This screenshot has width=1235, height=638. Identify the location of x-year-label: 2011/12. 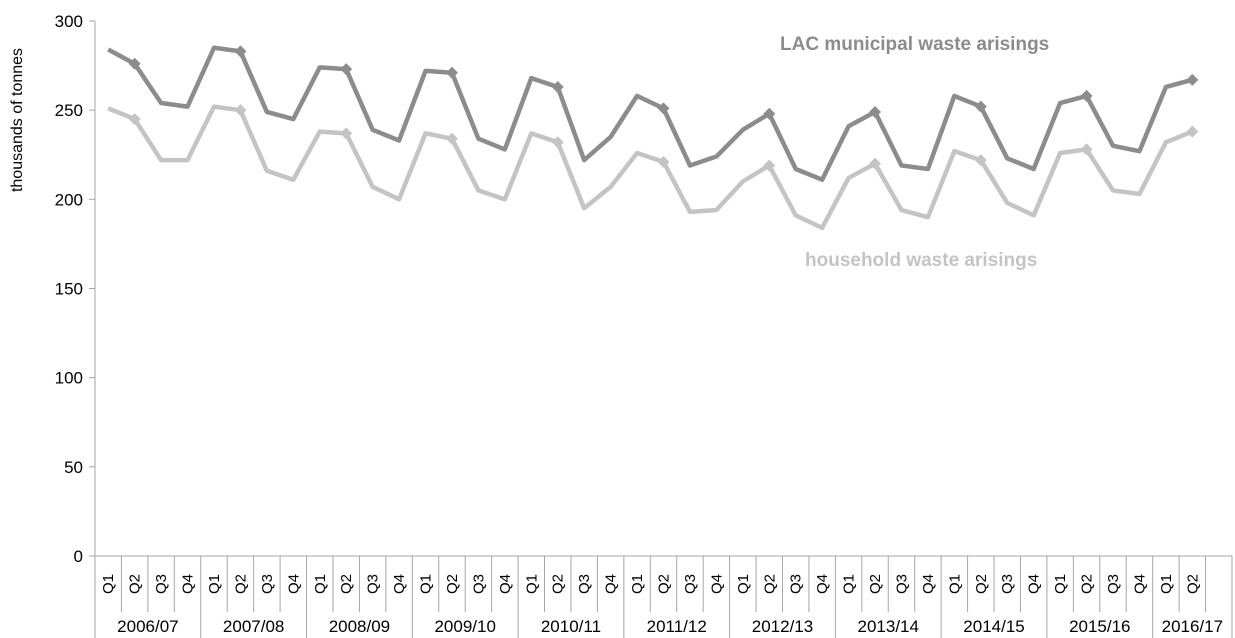
(677, 626).